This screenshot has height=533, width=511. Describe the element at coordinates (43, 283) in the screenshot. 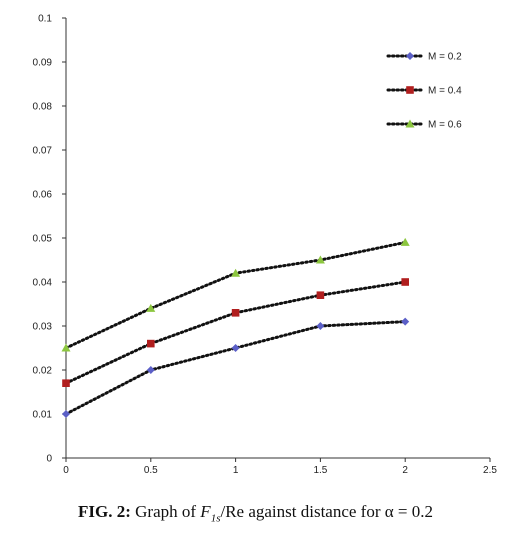

I see `y-tick-label: 0.04` at that location.